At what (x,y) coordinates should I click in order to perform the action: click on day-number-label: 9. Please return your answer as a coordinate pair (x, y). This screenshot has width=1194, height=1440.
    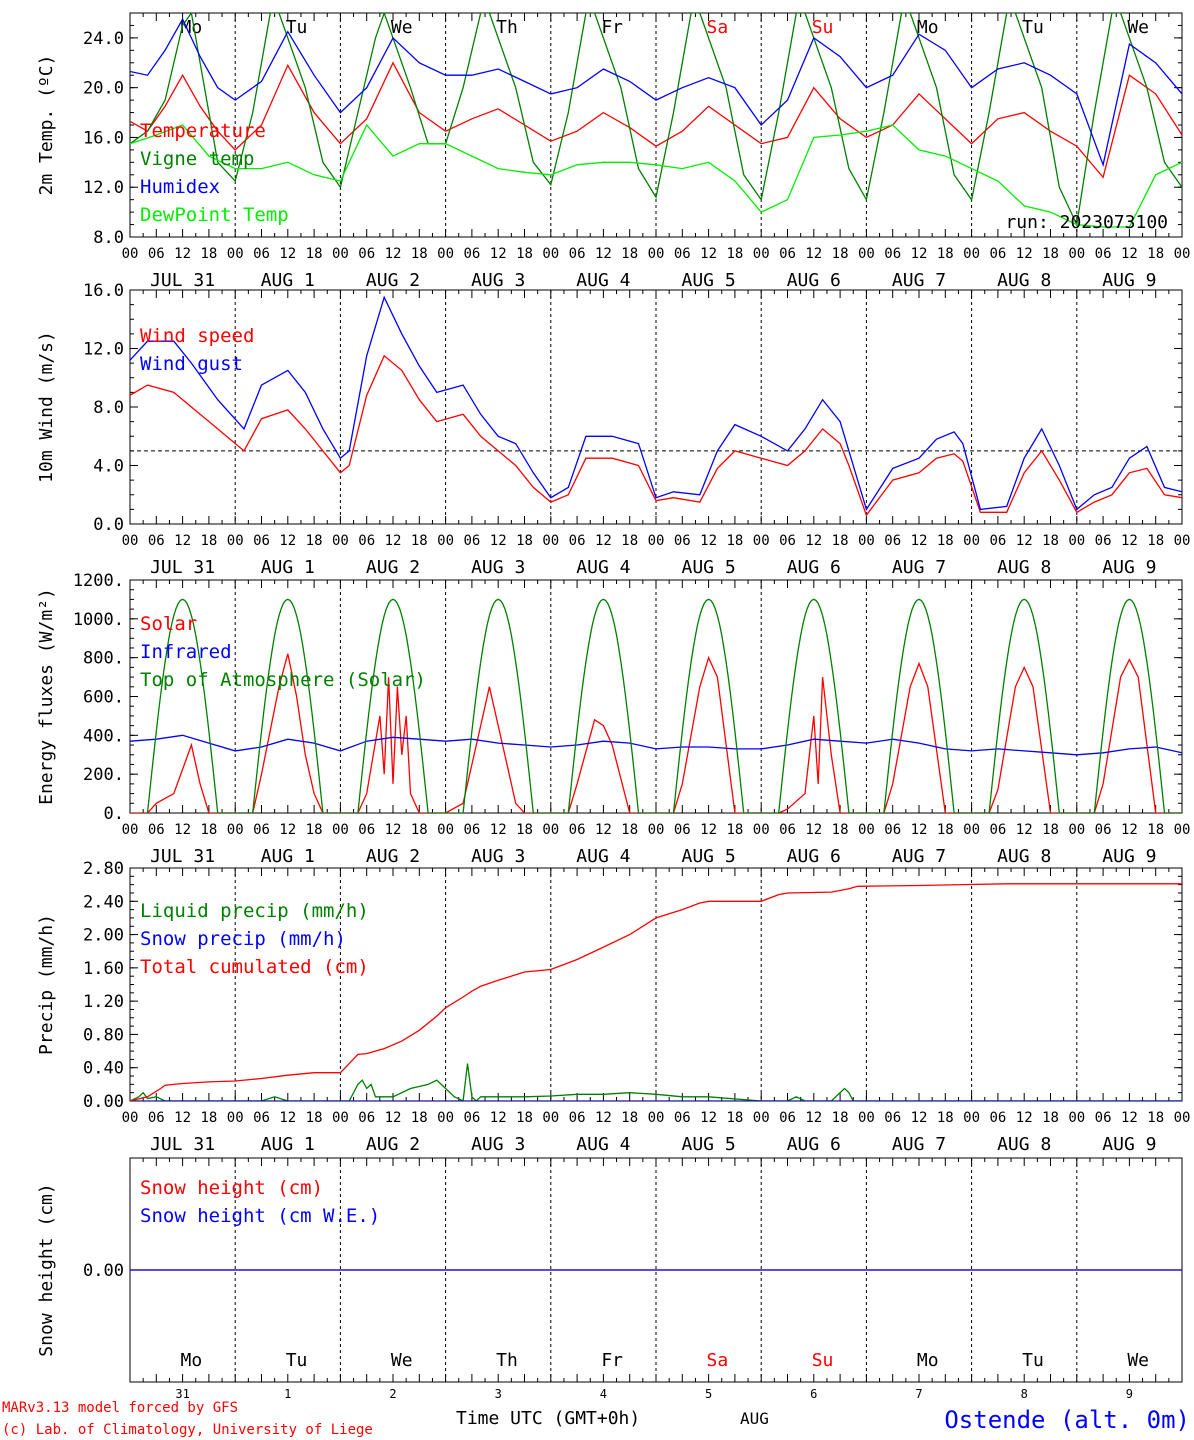
    Looking at the image, I should click on (1129, 1394).